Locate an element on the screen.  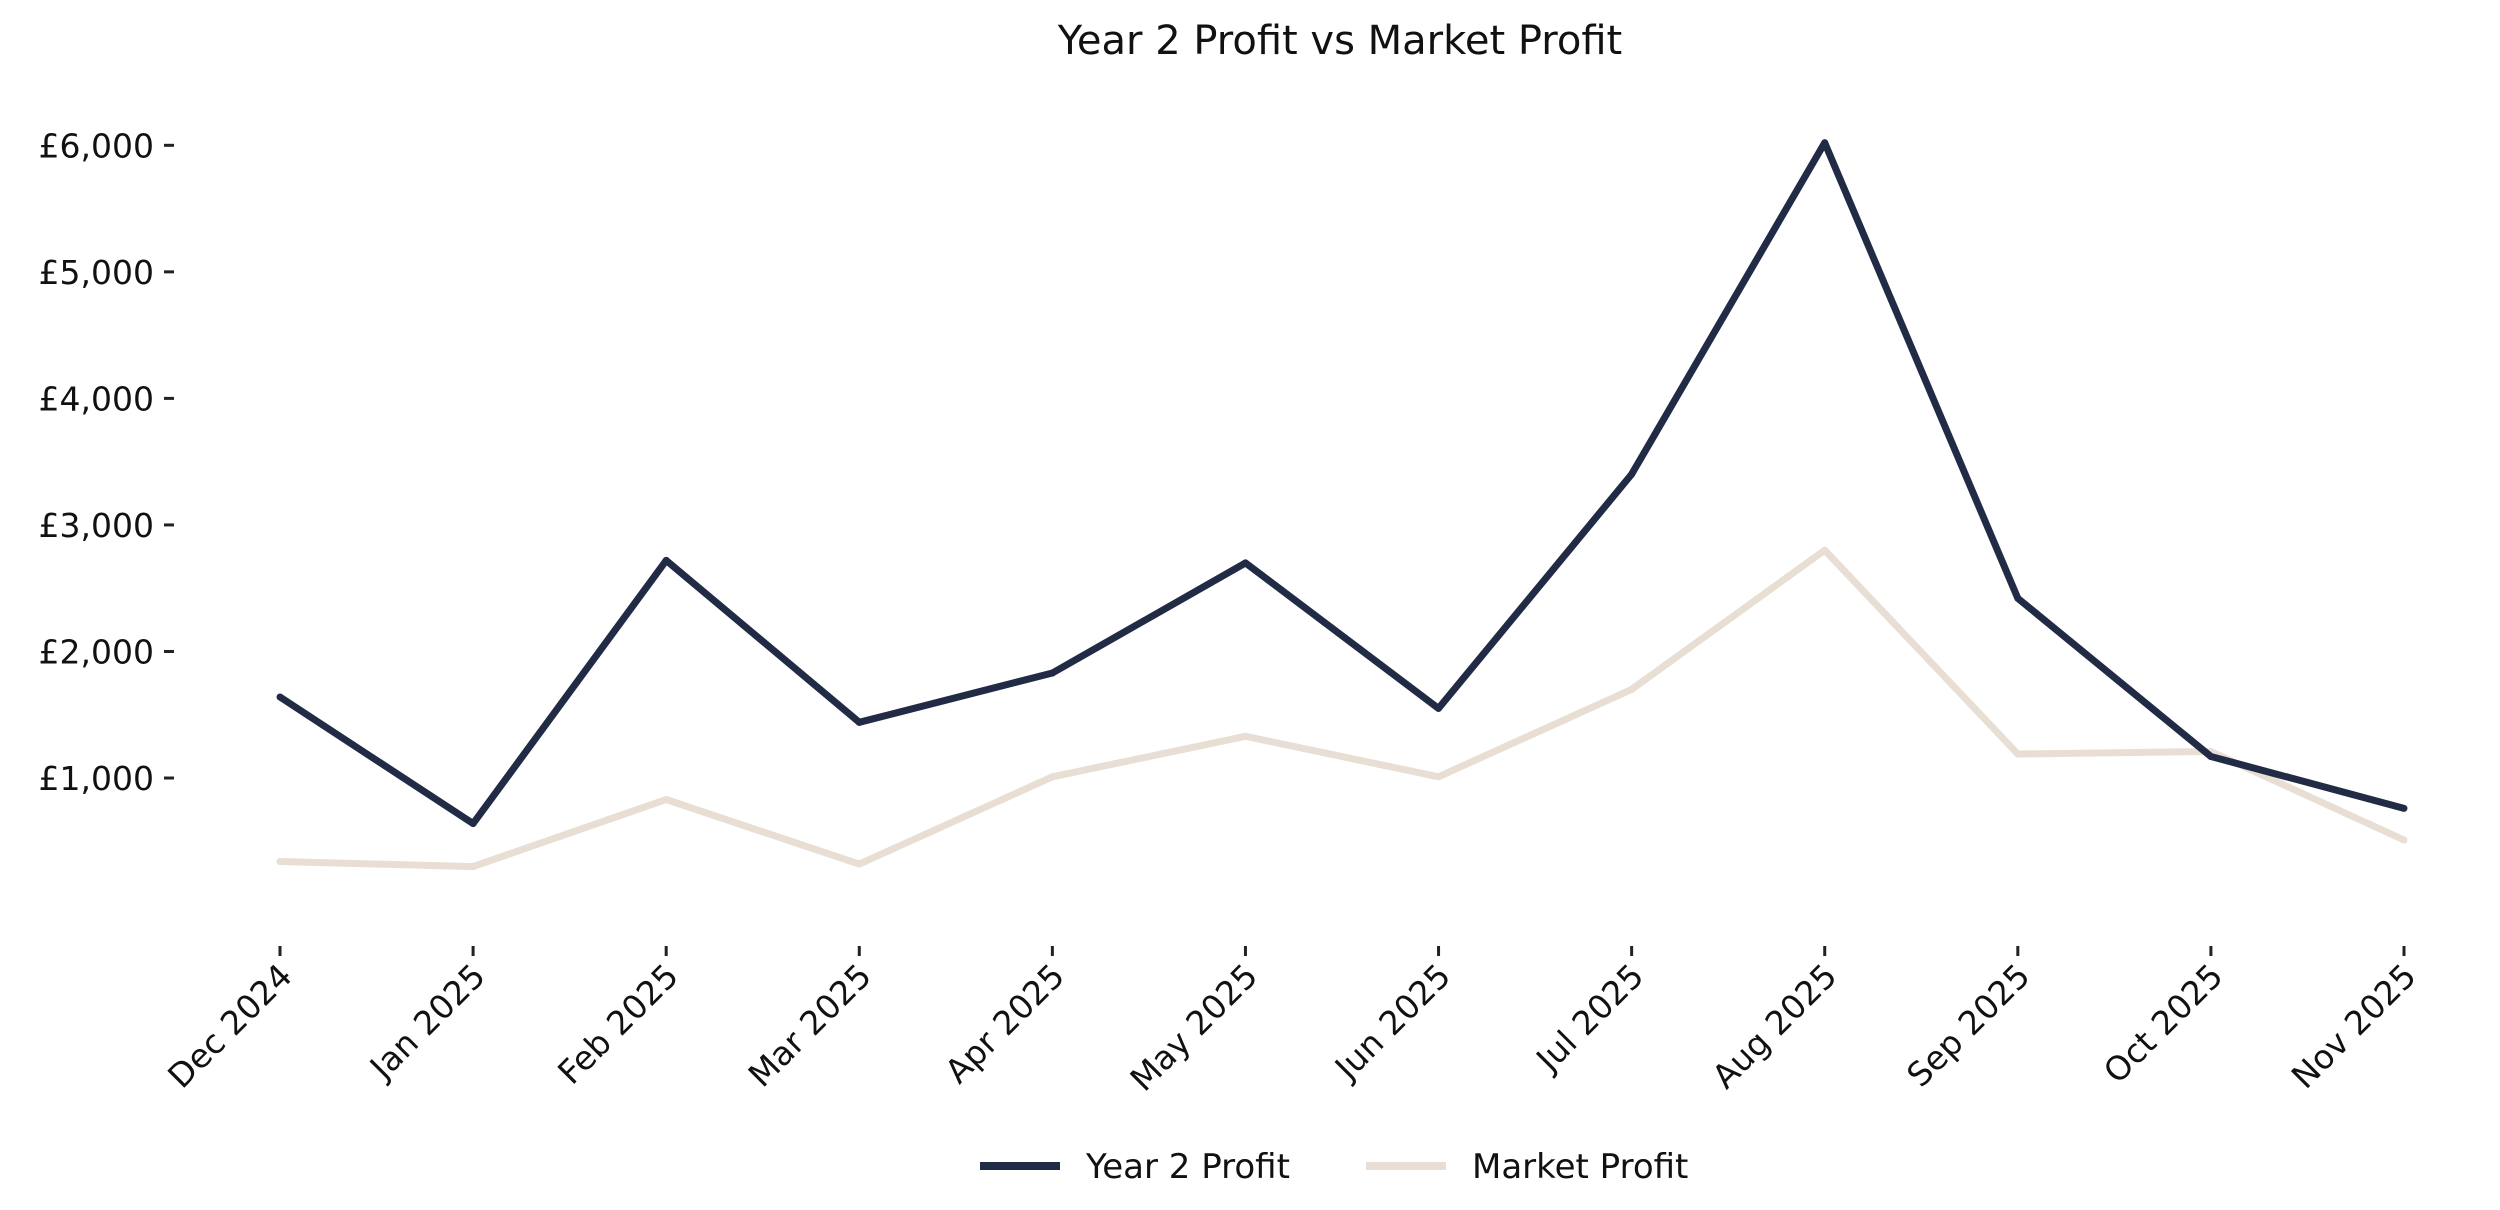
x-tick: Aug 2025 is located at coordinates (1774, 1021).